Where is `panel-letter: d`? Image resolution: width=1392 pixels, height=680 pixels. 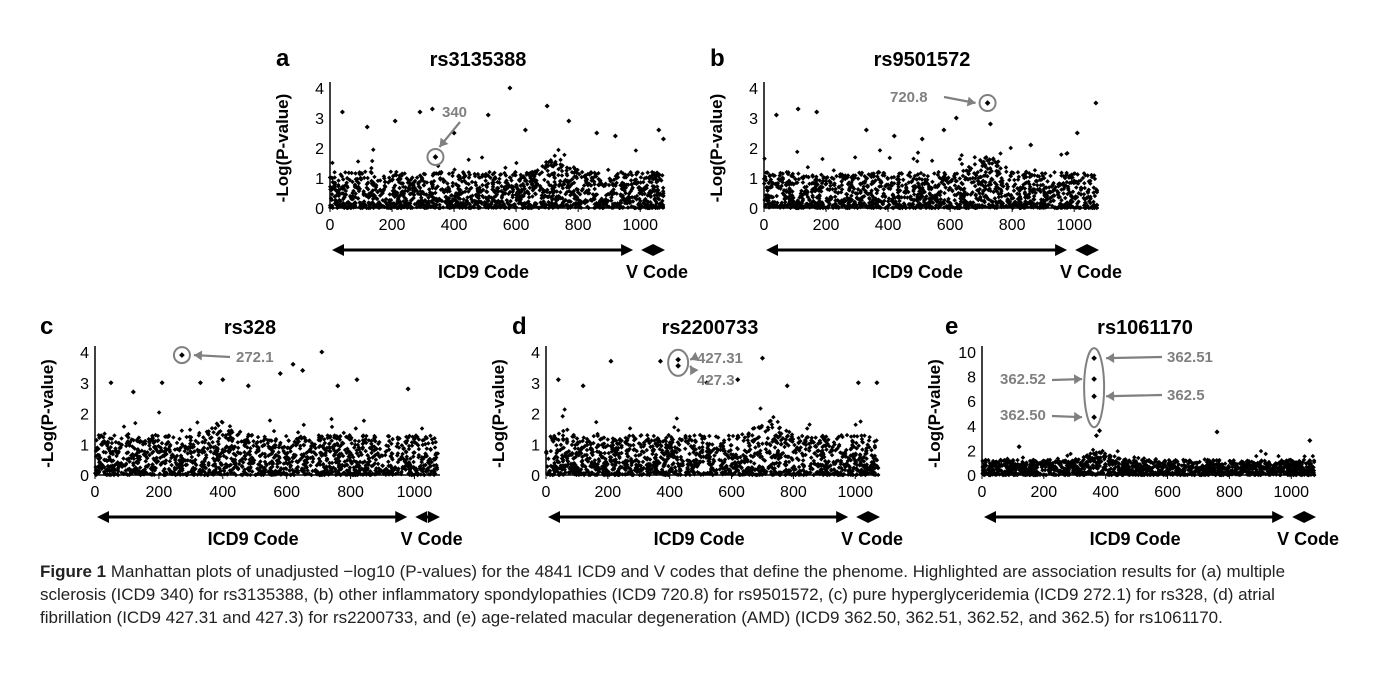 panel-letter: d is located at coordinates (519, 326).